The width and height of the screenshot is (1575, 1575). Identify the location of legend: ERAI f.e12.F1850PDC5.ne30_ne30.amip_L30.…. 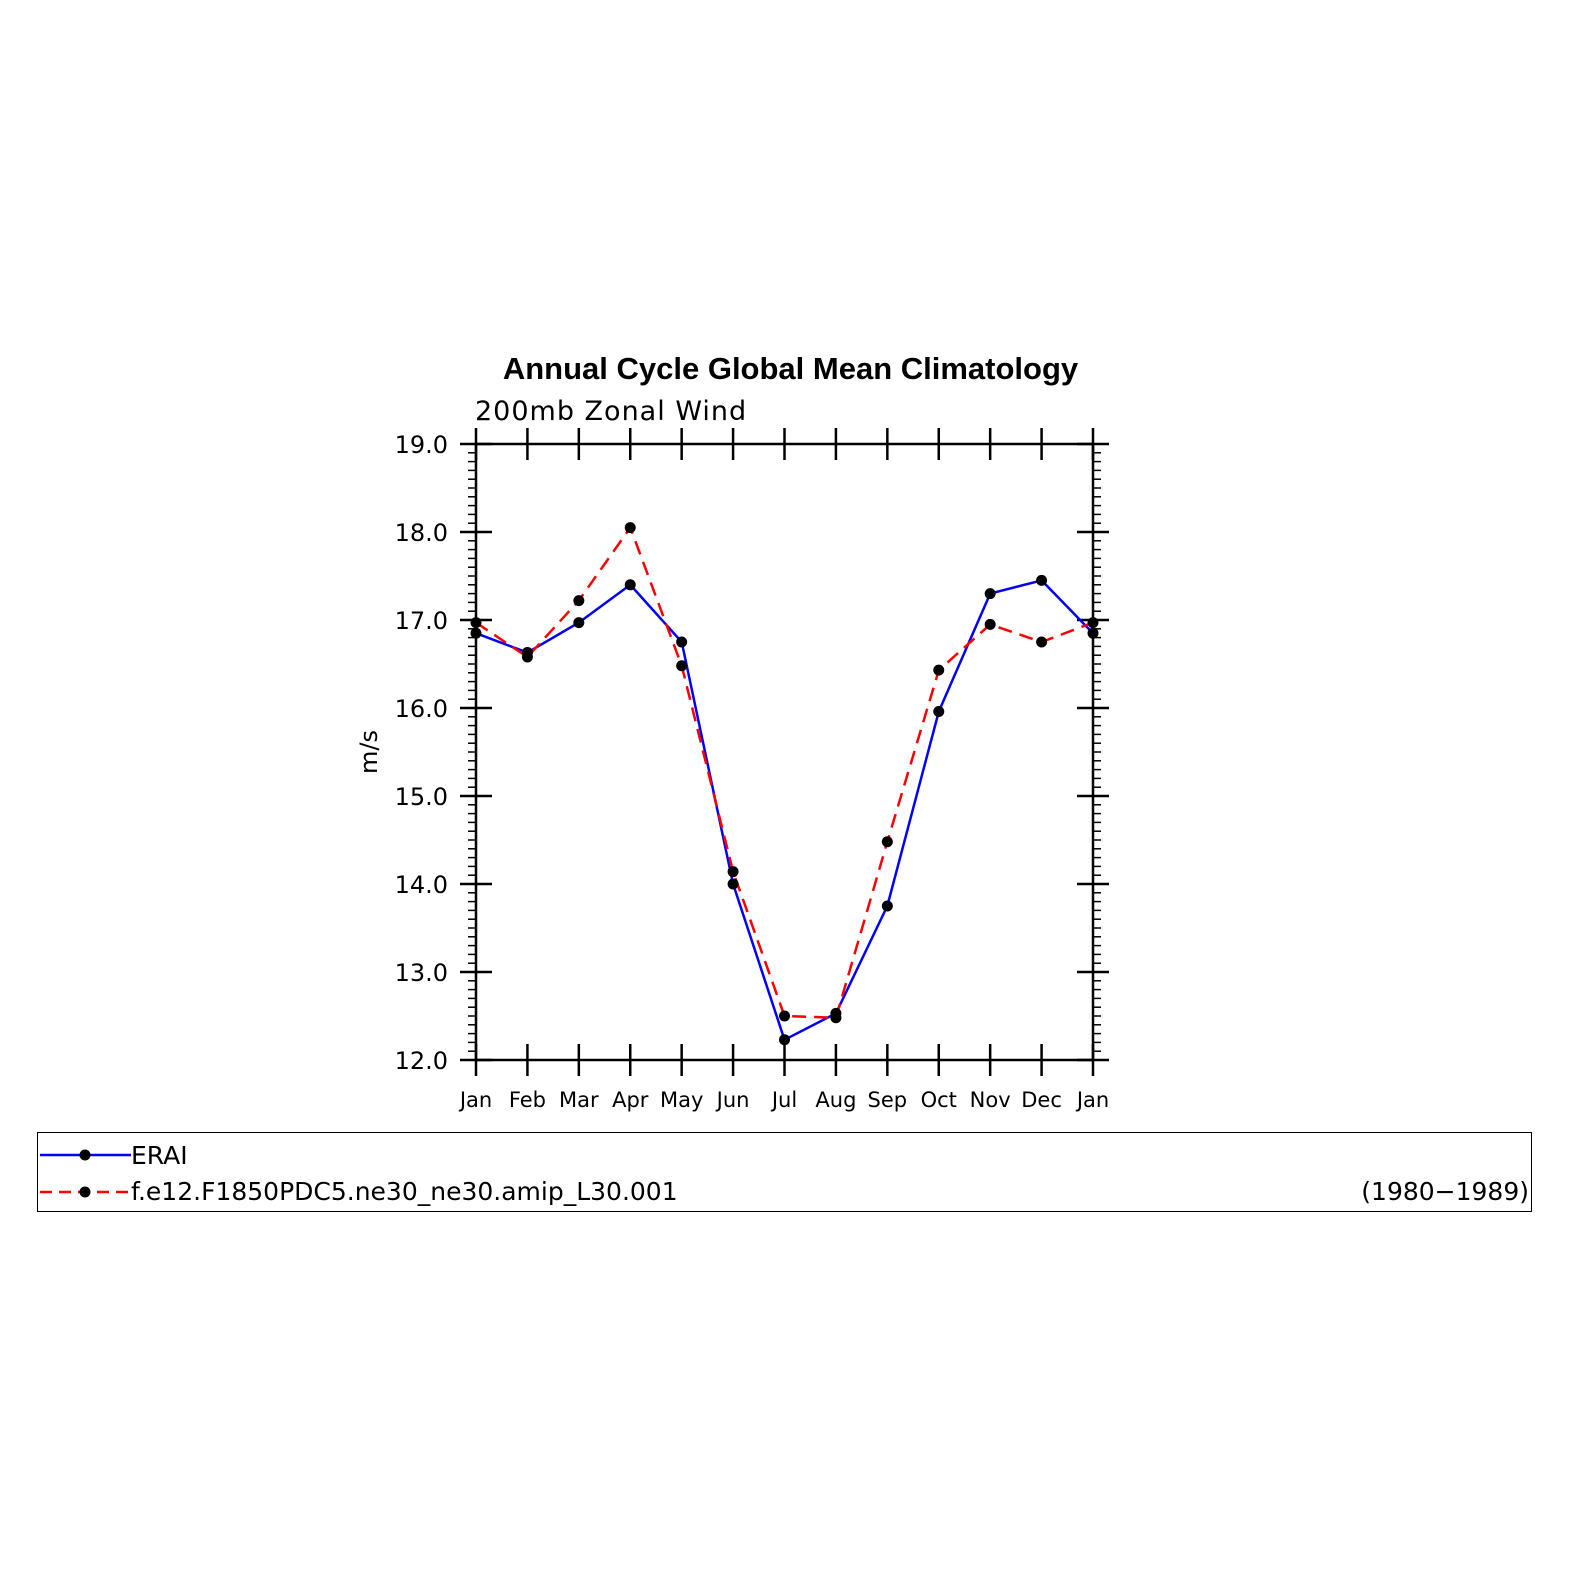
(784, 1172).